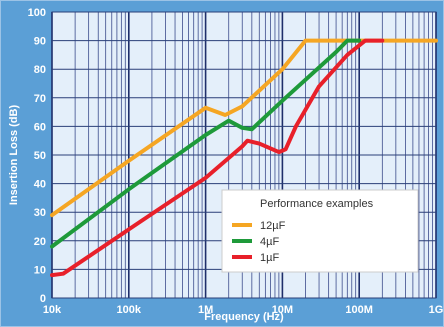  Describe the element at coordinates (40, 270) in the screenshot. I see `y-tick-label: 10` at that location.